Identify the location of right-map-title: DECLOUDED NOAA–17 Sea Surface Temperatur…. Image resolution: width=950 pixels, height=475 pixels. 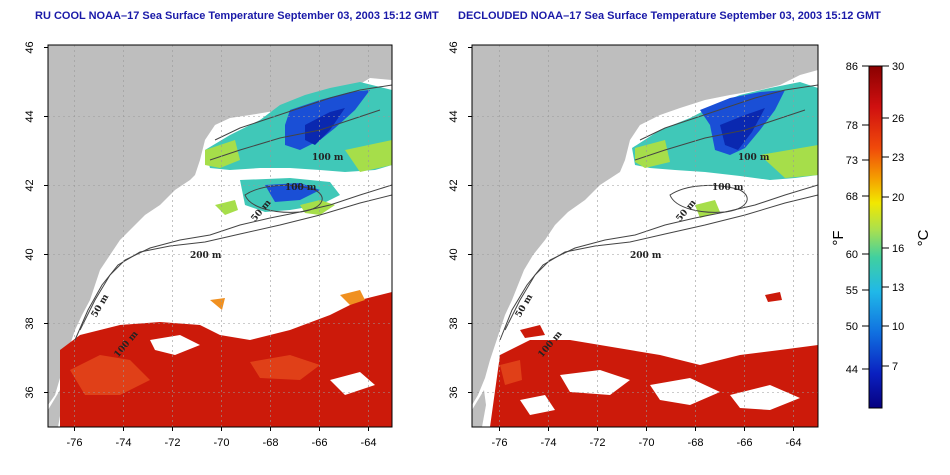
(669, 16).